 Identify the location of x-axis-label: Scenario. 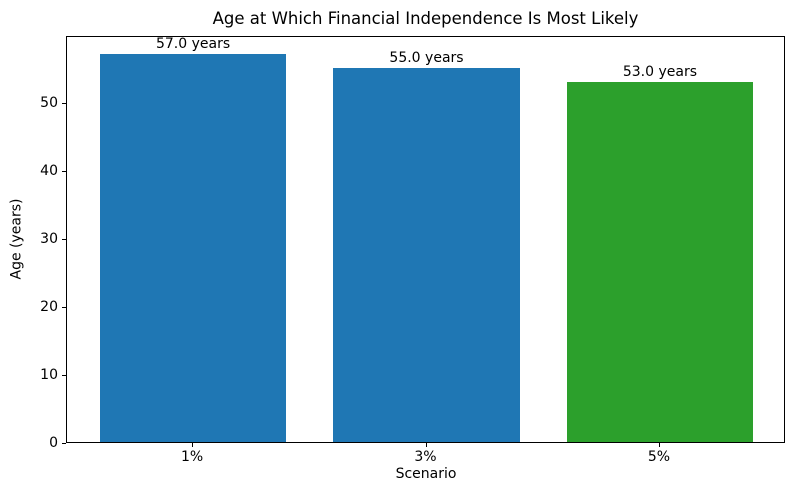
(426, 474).